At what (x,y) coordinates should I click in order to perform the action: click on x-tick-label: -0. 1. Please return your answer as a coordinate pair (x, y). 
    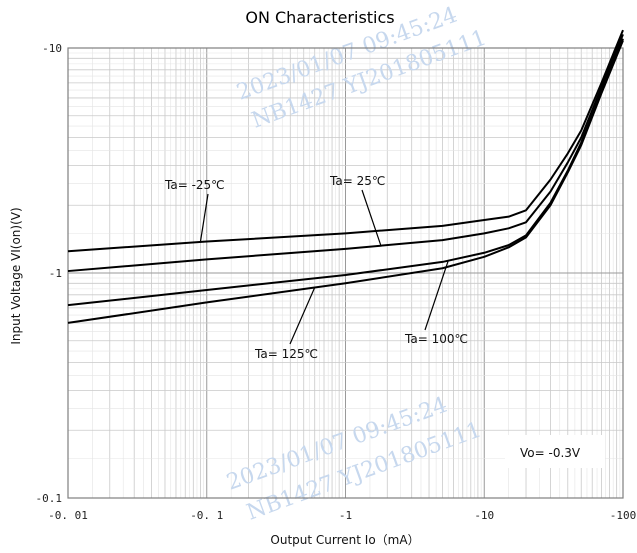
    Looking at the image, I should click on (206, 515).